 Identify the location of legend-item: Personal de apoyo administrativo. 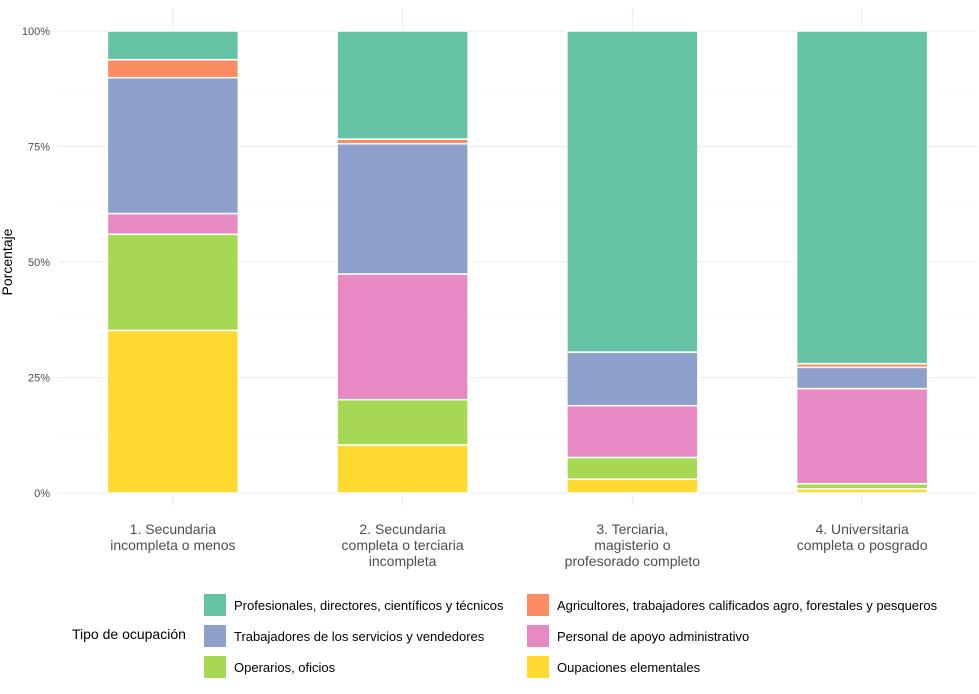
(638, 636).